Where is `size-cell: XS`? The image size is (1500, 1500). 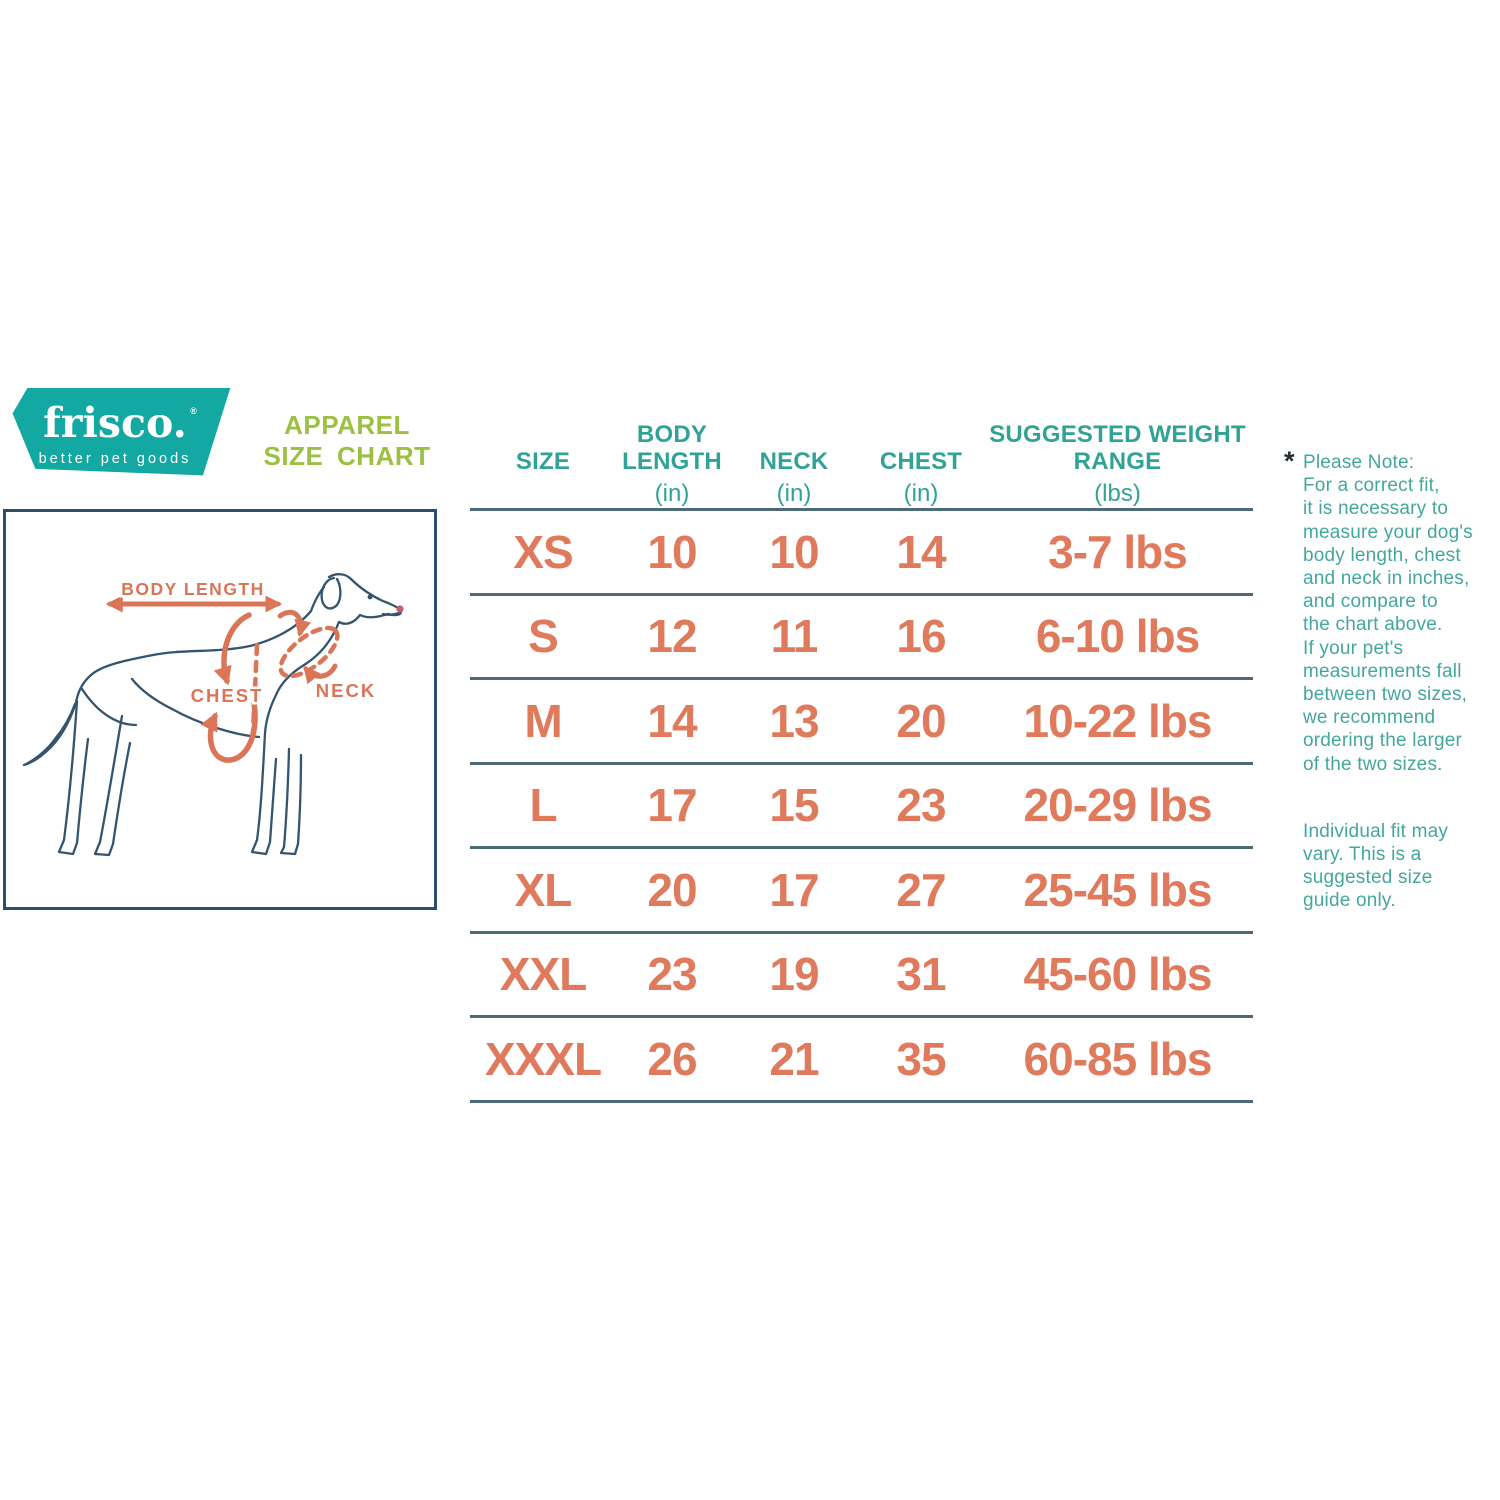 size-cell: XS is located at coordinates (543, 551).